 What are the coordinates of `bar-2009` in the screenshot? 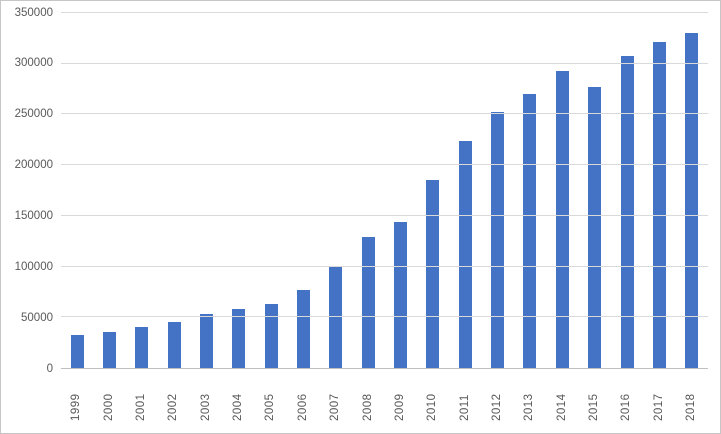 It's located at (401, 294).